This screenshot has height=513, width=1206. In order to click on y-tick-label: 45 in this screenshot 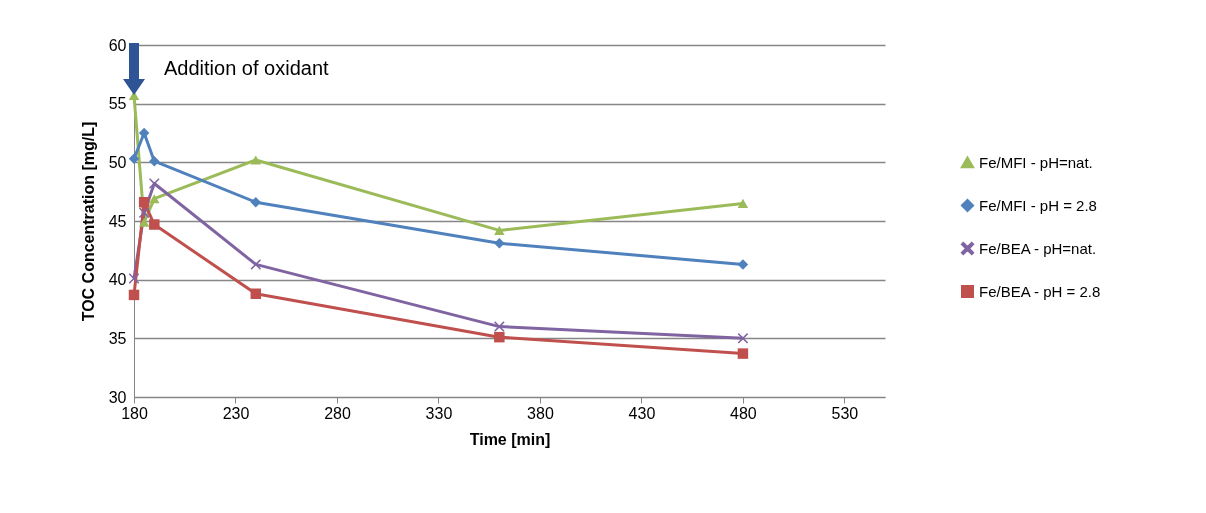, I will do `click(117, 221)`.